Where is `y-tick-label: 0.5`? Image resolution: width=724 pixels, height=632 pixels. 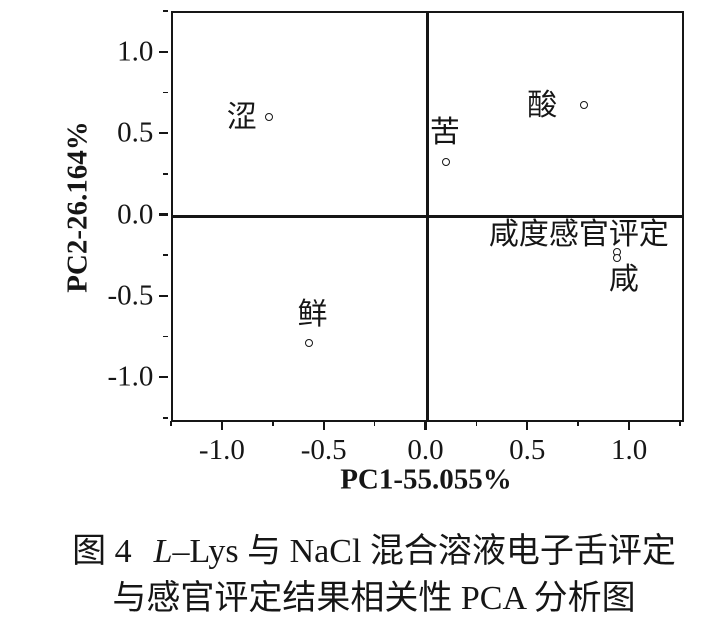 y-tick-label: 0.5 is located at coordinates (135, 132).